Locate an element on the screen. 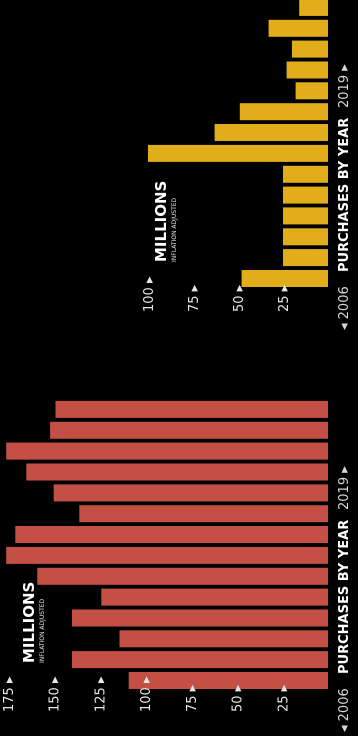 This screenshot has height=736, width=358. svg-text: 175 ▸ is located at coordinates (9, 694).